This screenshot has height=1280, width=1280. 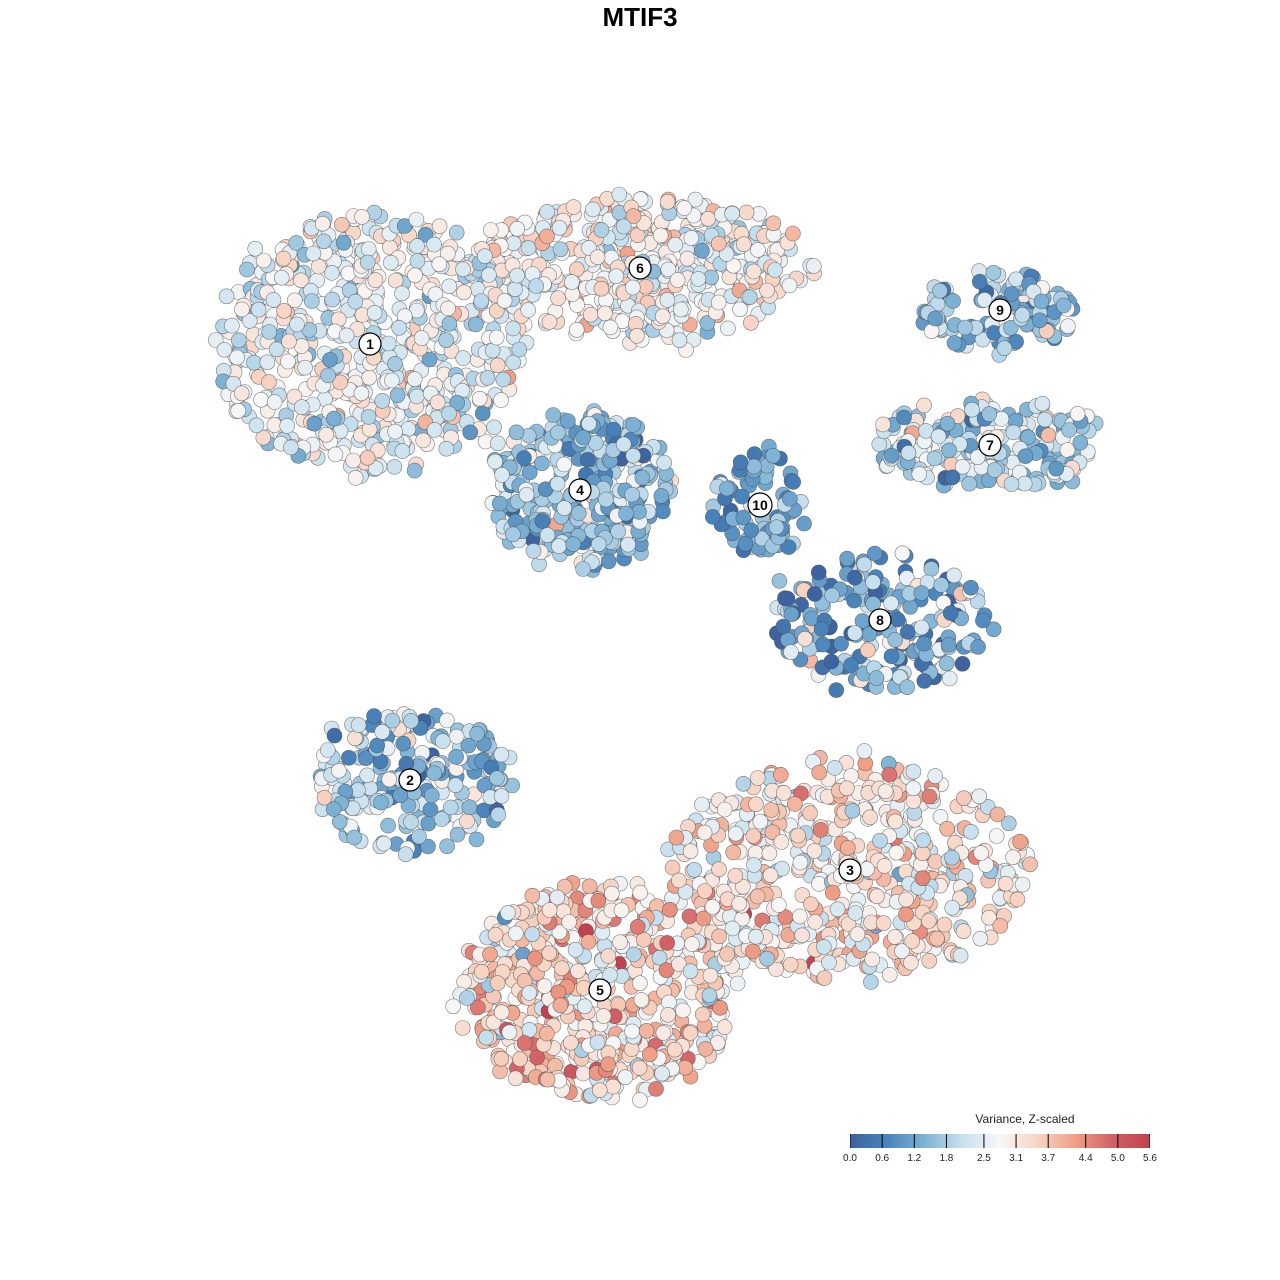 I want to click on legend-tick-label: 1.2, so click(x=914, y=1158).